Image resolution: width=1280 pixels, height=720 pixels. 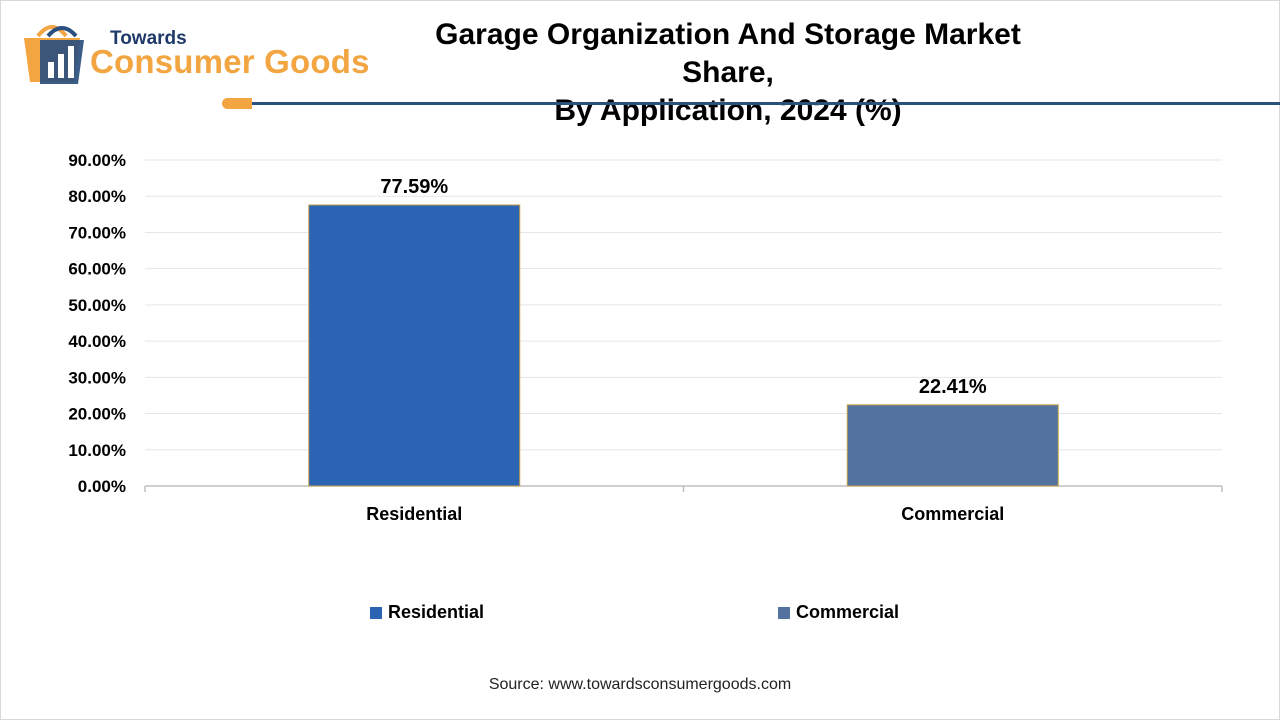 What do you see at coordinates (640, 614) in the screenshot?
I see `chart-legend: Residential Commercial` at bounding box center [640, 614].